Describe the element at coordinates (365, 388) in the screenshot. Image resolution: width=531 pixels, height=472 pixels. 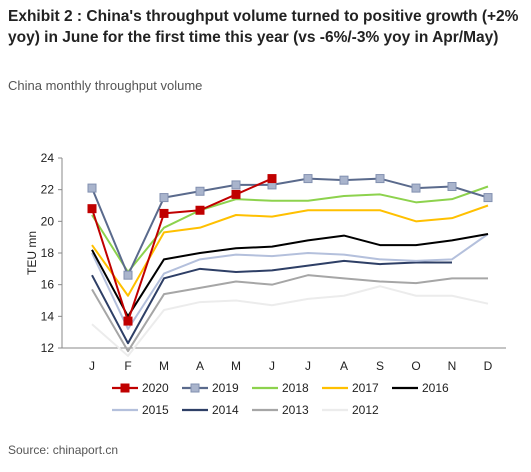
I see `legend-label: 2017` at that location.